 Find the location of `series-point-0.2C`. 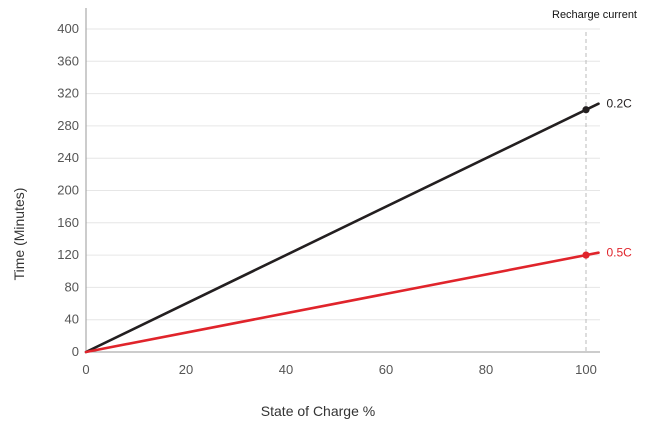

series-point-0.2C is located at coordinates (586, 110).